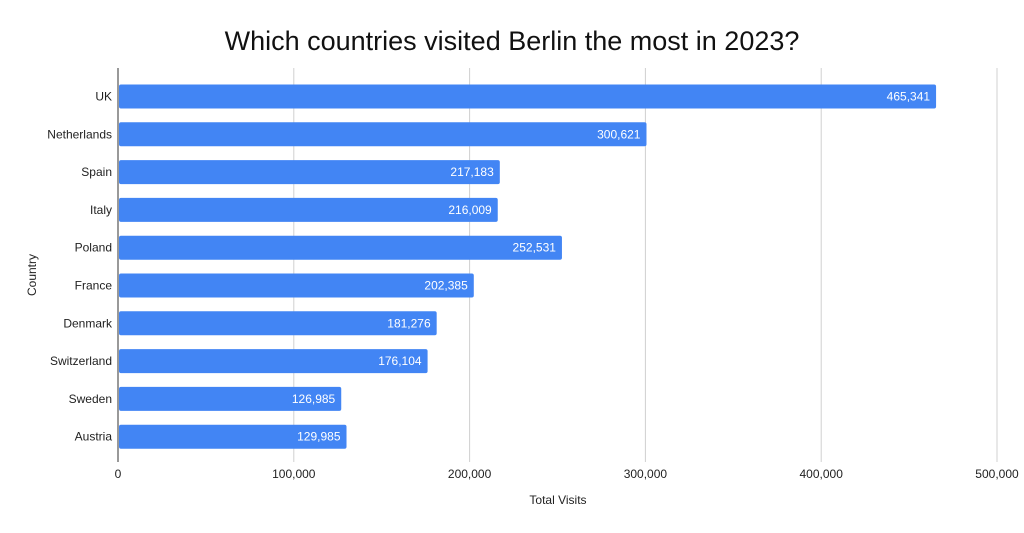  What do you see at coordinates (446, 286) in the screenshot?
I see `data-label: 202,385` at bounding box center [446, 286].